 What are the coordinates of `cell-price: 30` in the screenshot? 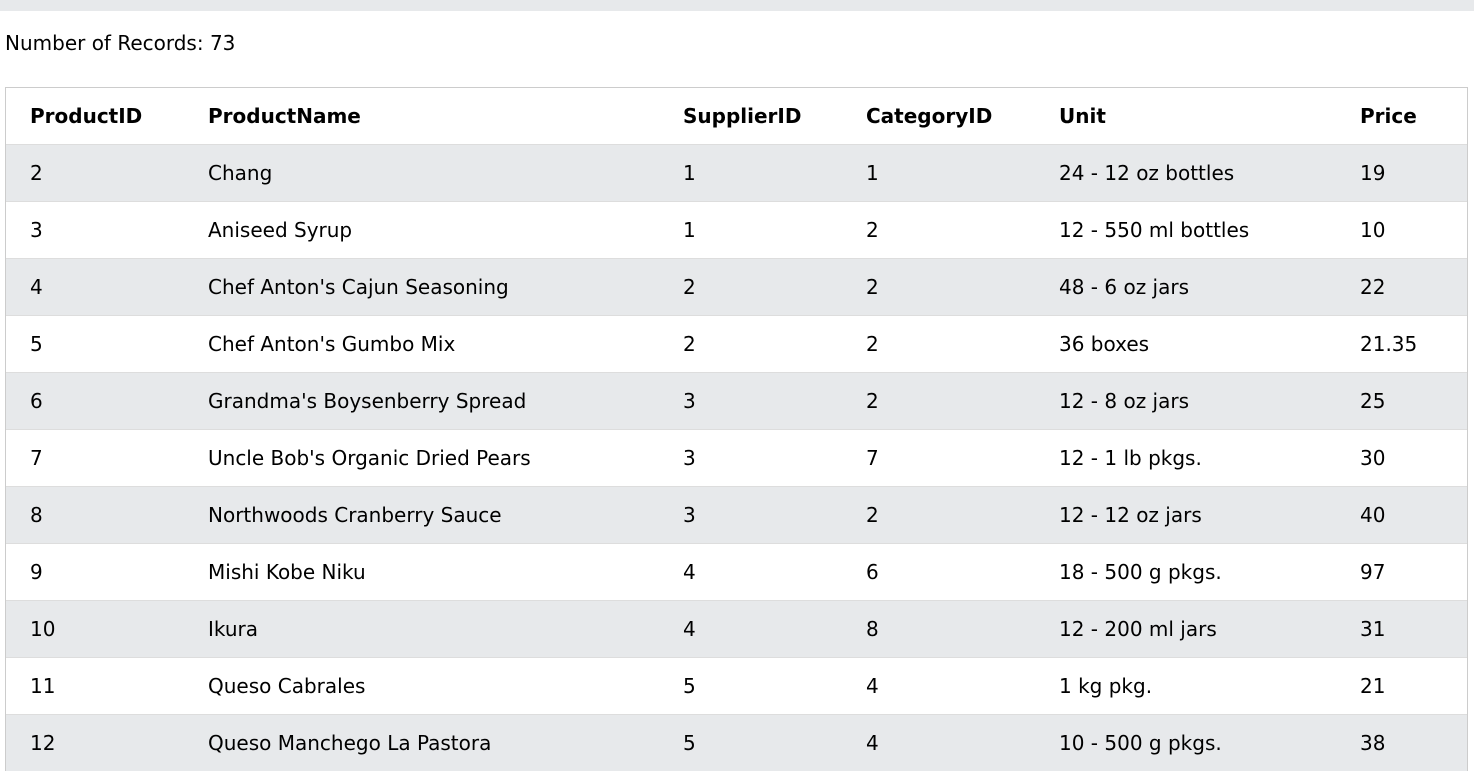 It's located at (1401, 458).